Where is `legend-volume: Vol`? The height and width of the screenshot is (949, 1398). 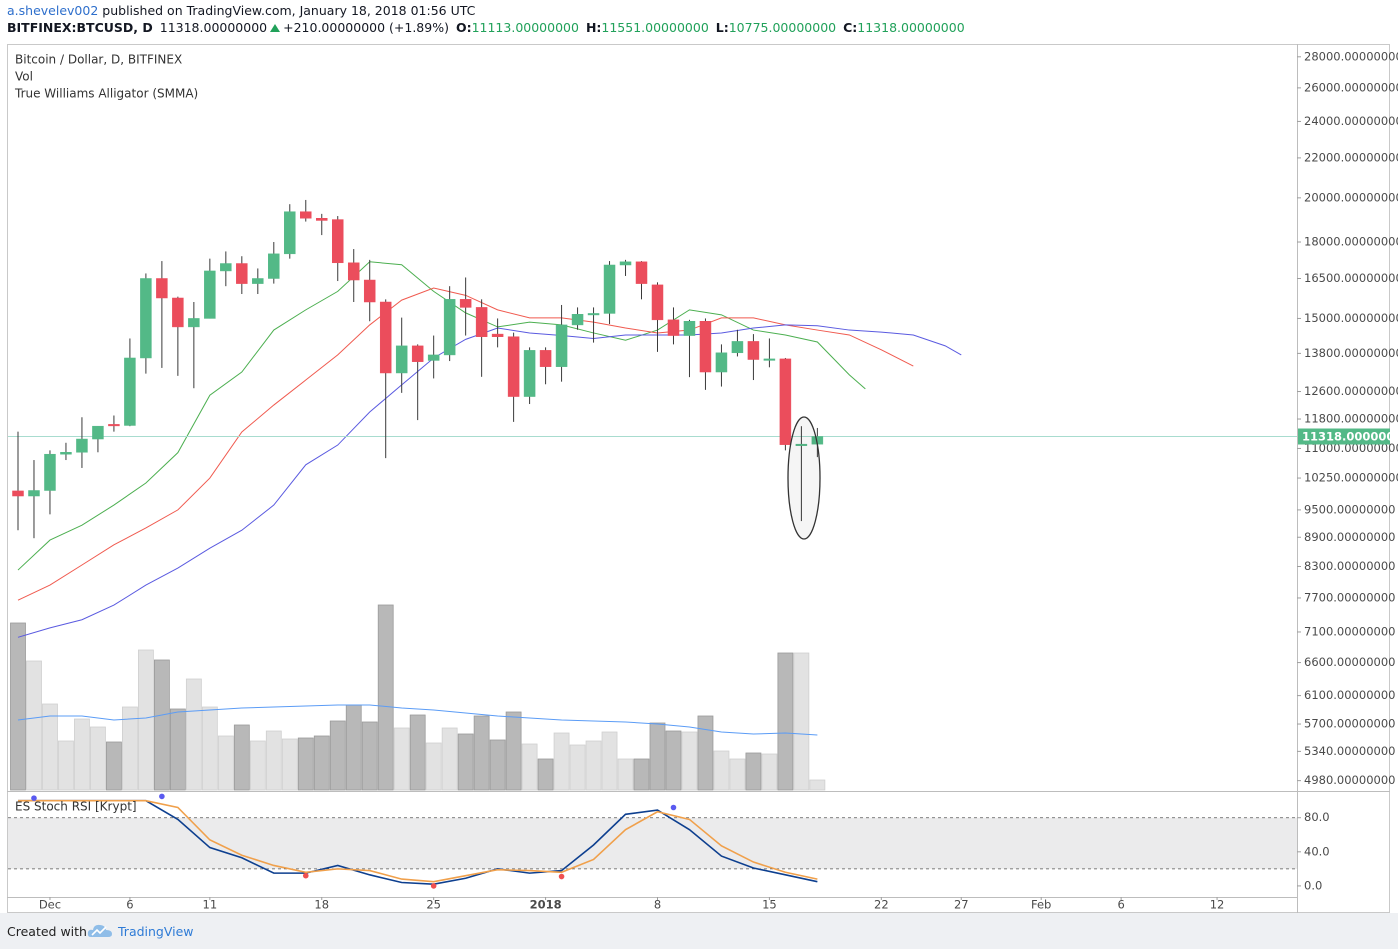 legend-volume: Vol is located at coordinates (24, 77).